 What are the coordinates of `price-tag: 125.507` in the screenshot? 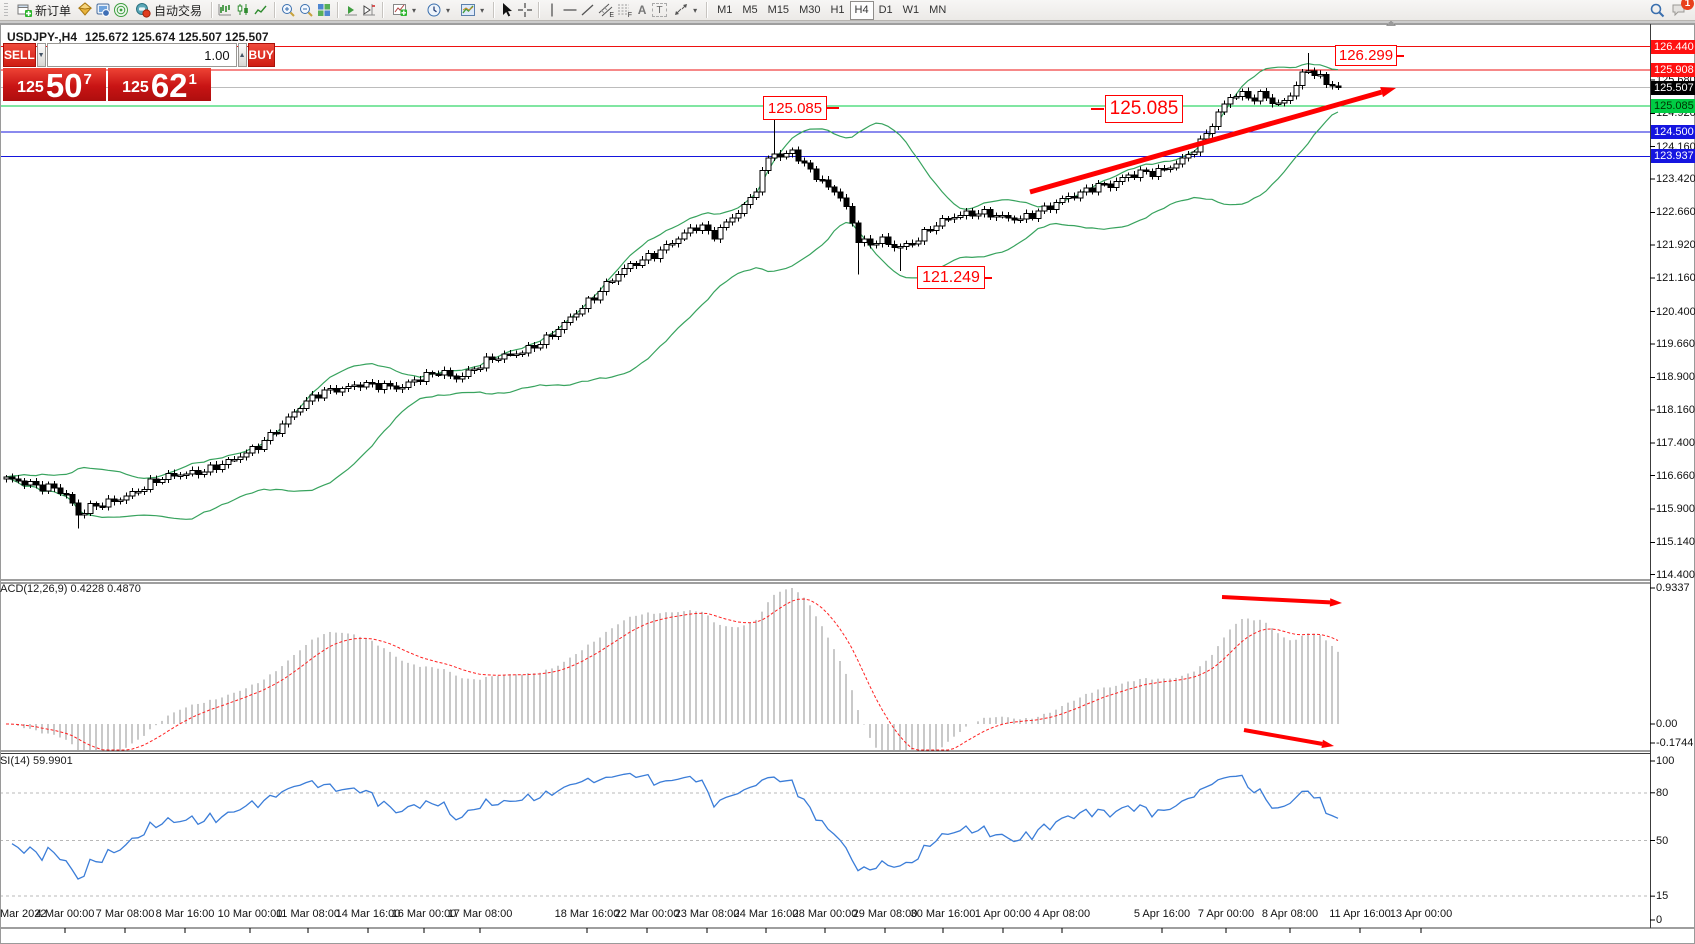 It's located at (1673, 87).